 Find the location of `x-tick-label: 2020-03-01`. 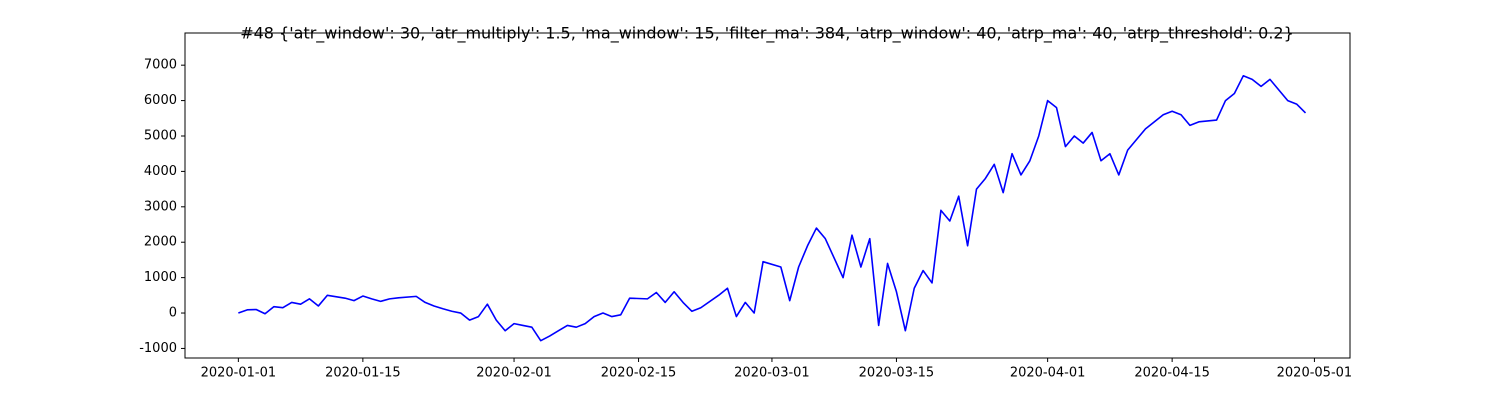

x-tick-label: 2020-03-01 is located at coordinates (772, 373).